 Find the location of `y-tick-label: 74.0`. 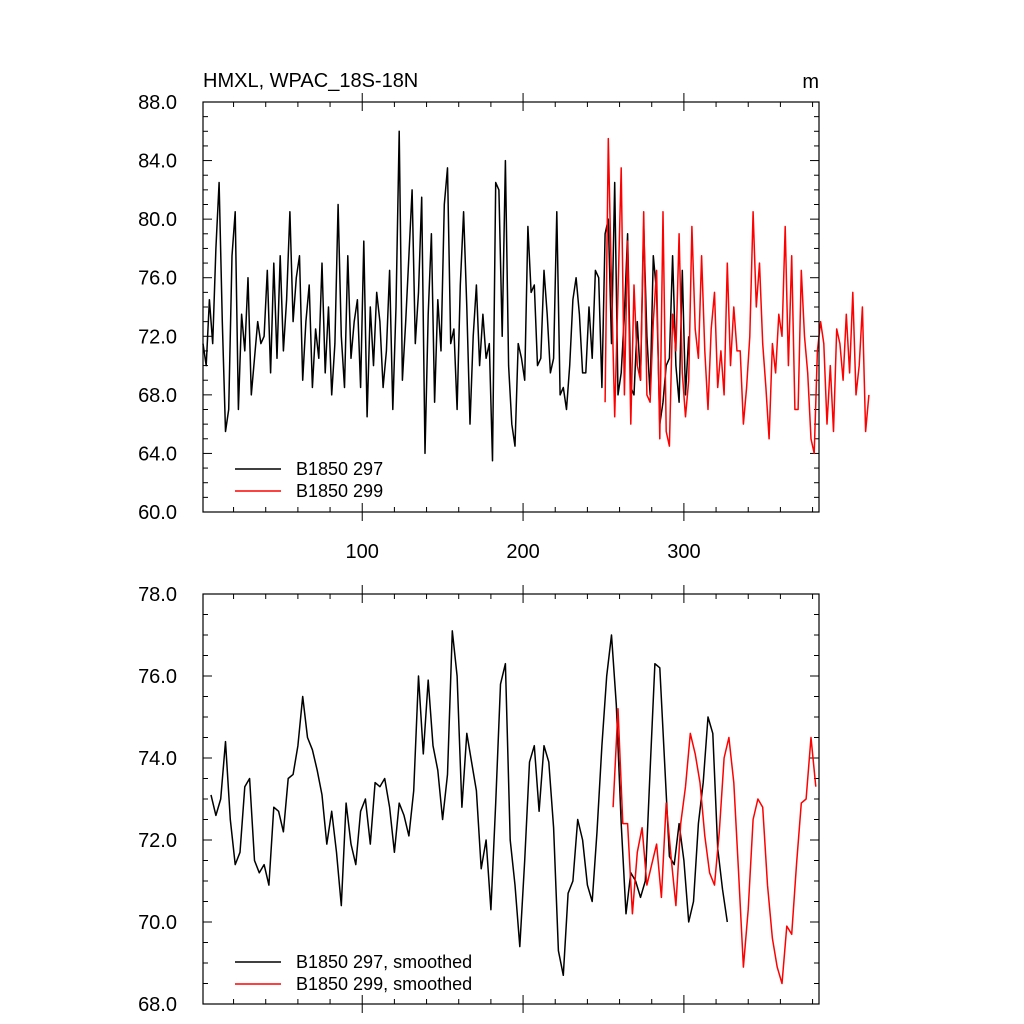

y-tick-label: 74.0 is located at coordinates (157, 759).